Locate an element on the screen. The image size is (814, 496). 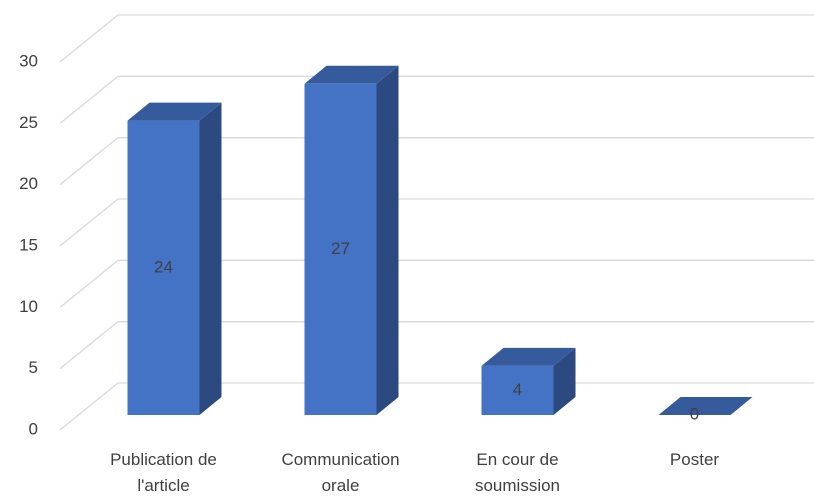
y-tick-label: 15 is located at coordinates (28, 244).